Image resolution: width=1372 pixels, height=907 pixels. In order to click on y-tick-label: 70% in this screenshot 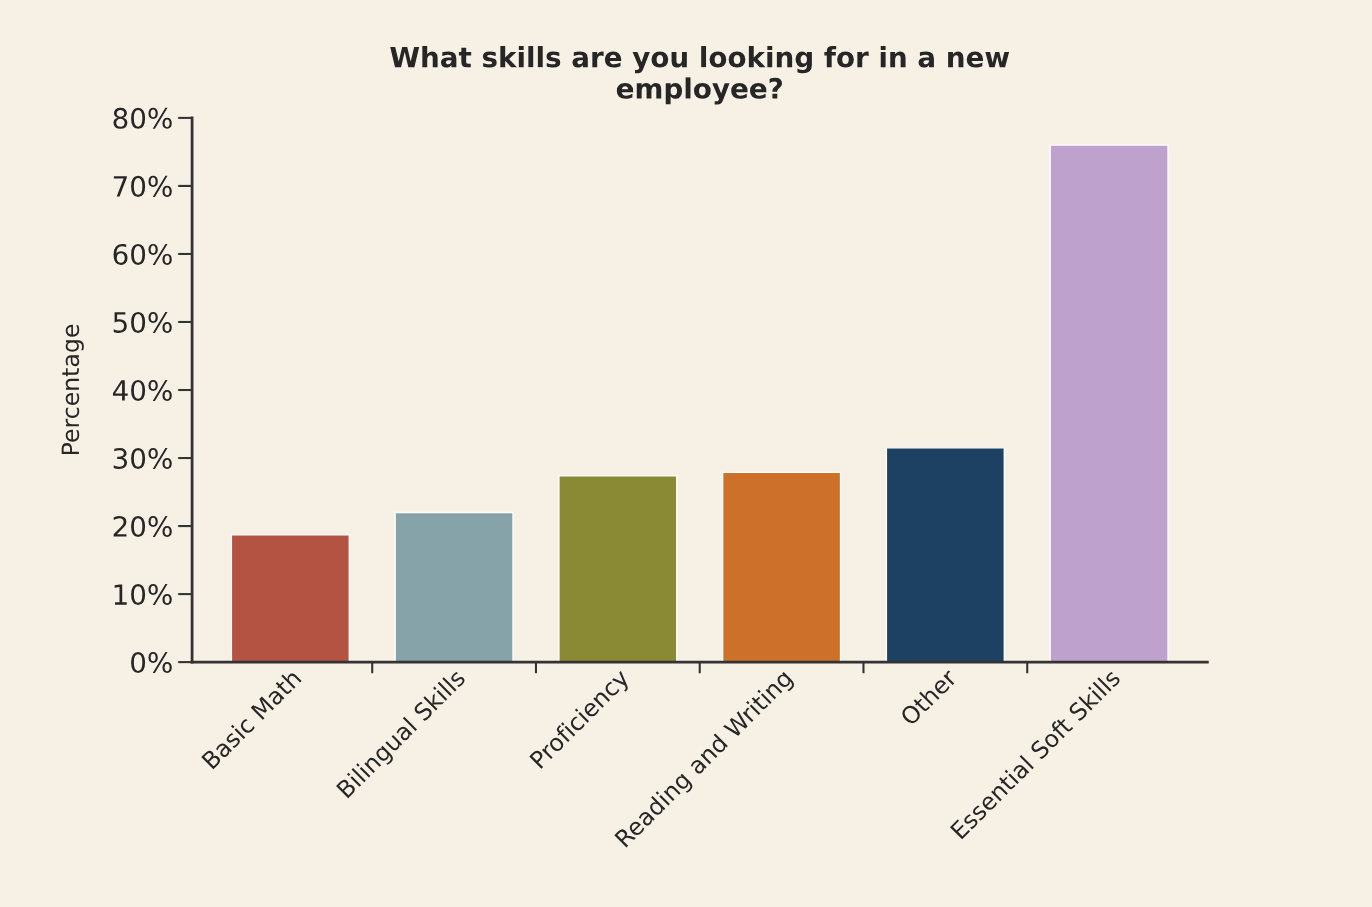, I will do `click(142, 186)`.